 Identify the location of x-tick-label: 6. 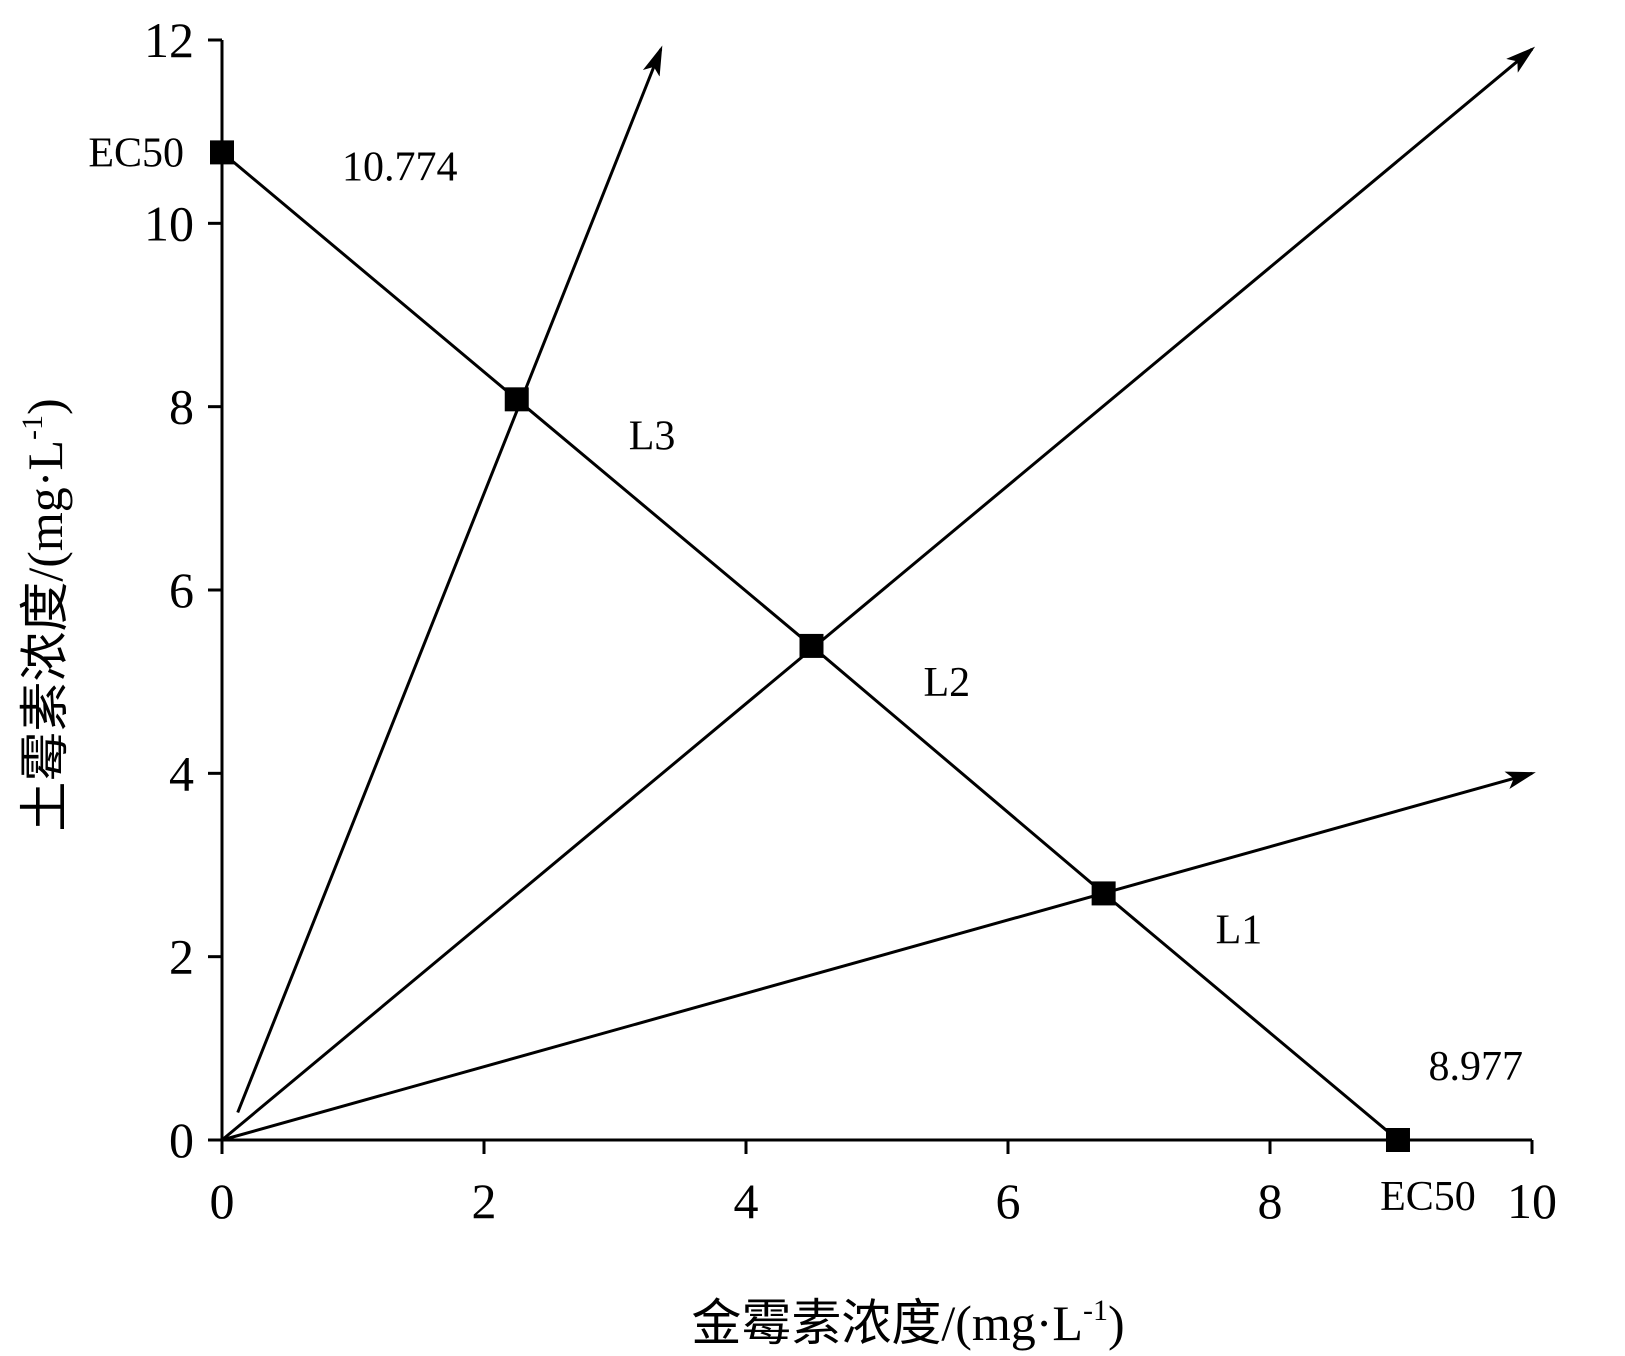
(1008, 1201).